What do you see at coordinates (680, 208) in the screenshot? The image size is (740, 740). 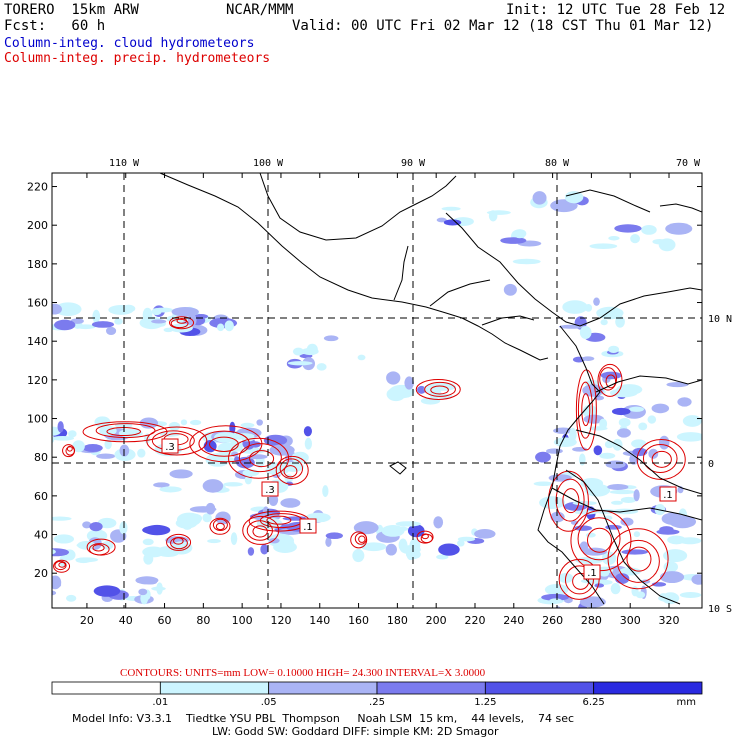 I see `hispaniola` at bounding box center [680, 208].